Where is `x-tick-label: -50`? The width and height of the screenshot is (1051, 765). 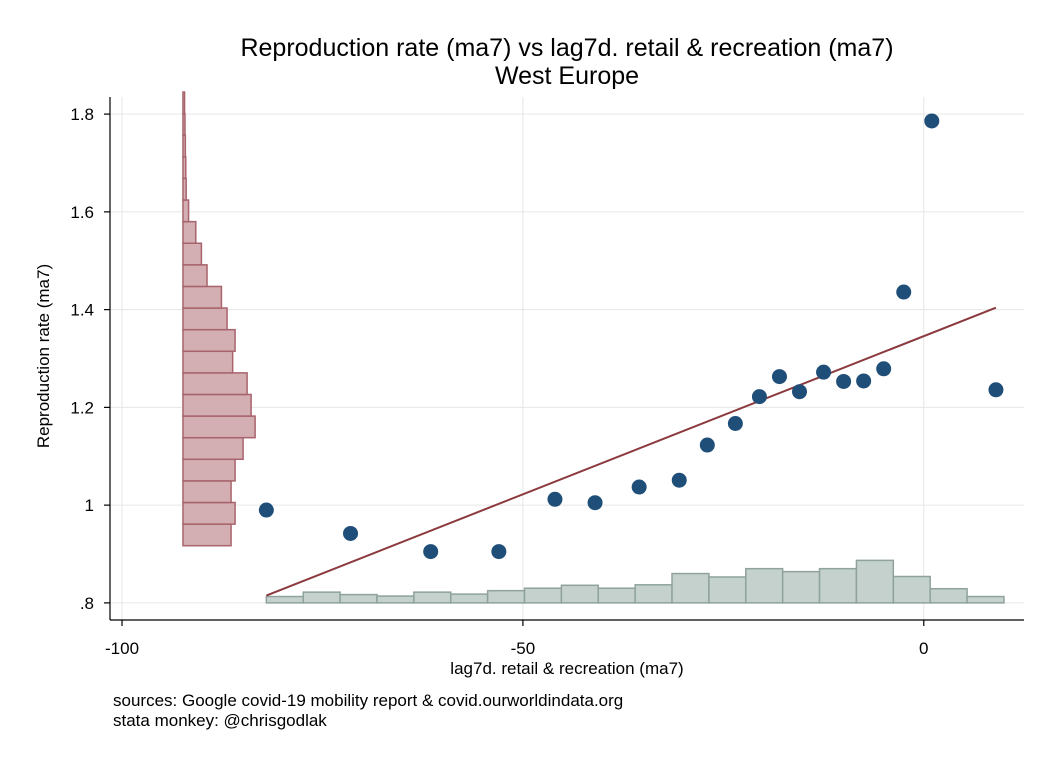
x-tick-label: -50 is located at coordinates (523, 648).